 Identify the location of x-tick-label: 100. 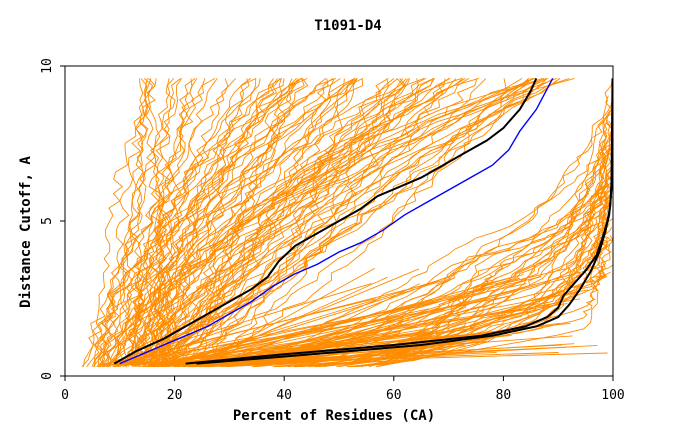
(612, 395).